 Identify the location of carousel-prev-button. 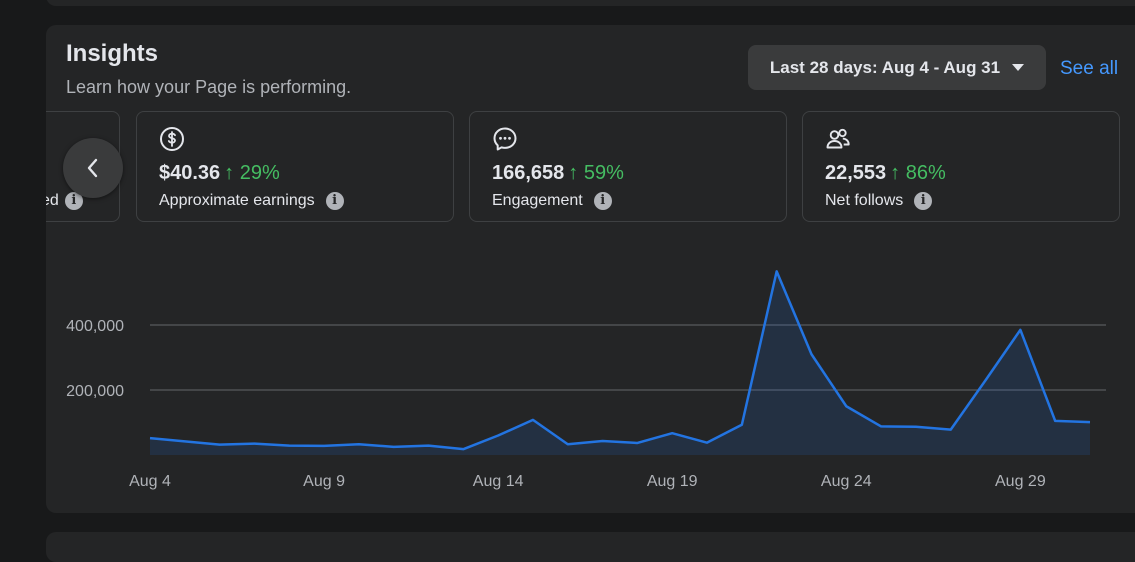
(93, 168).